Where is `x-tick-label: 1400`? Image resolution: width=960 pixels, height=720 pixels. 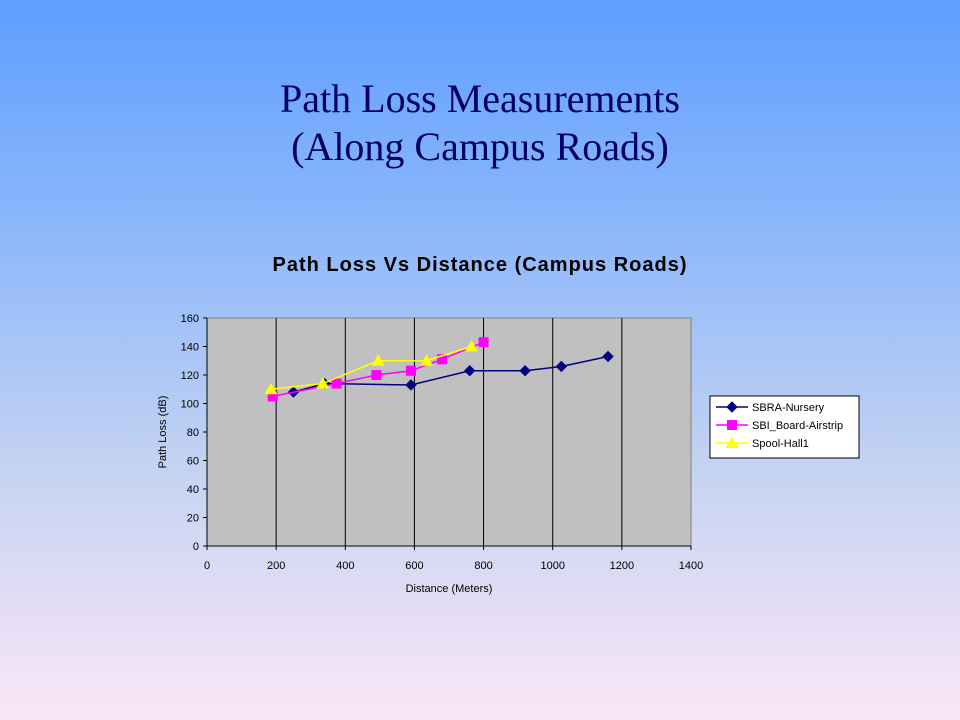
x-tick-label: 1400 is located at coordinates (691, 566).